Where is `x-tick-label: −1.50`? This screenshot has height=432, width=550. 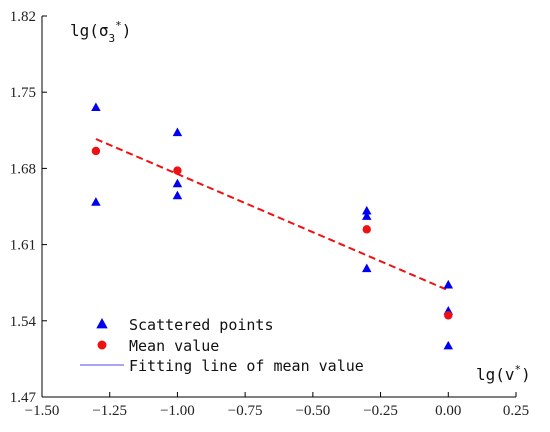
x-tick-label: −1.50 is located at coordinates (42, 411).